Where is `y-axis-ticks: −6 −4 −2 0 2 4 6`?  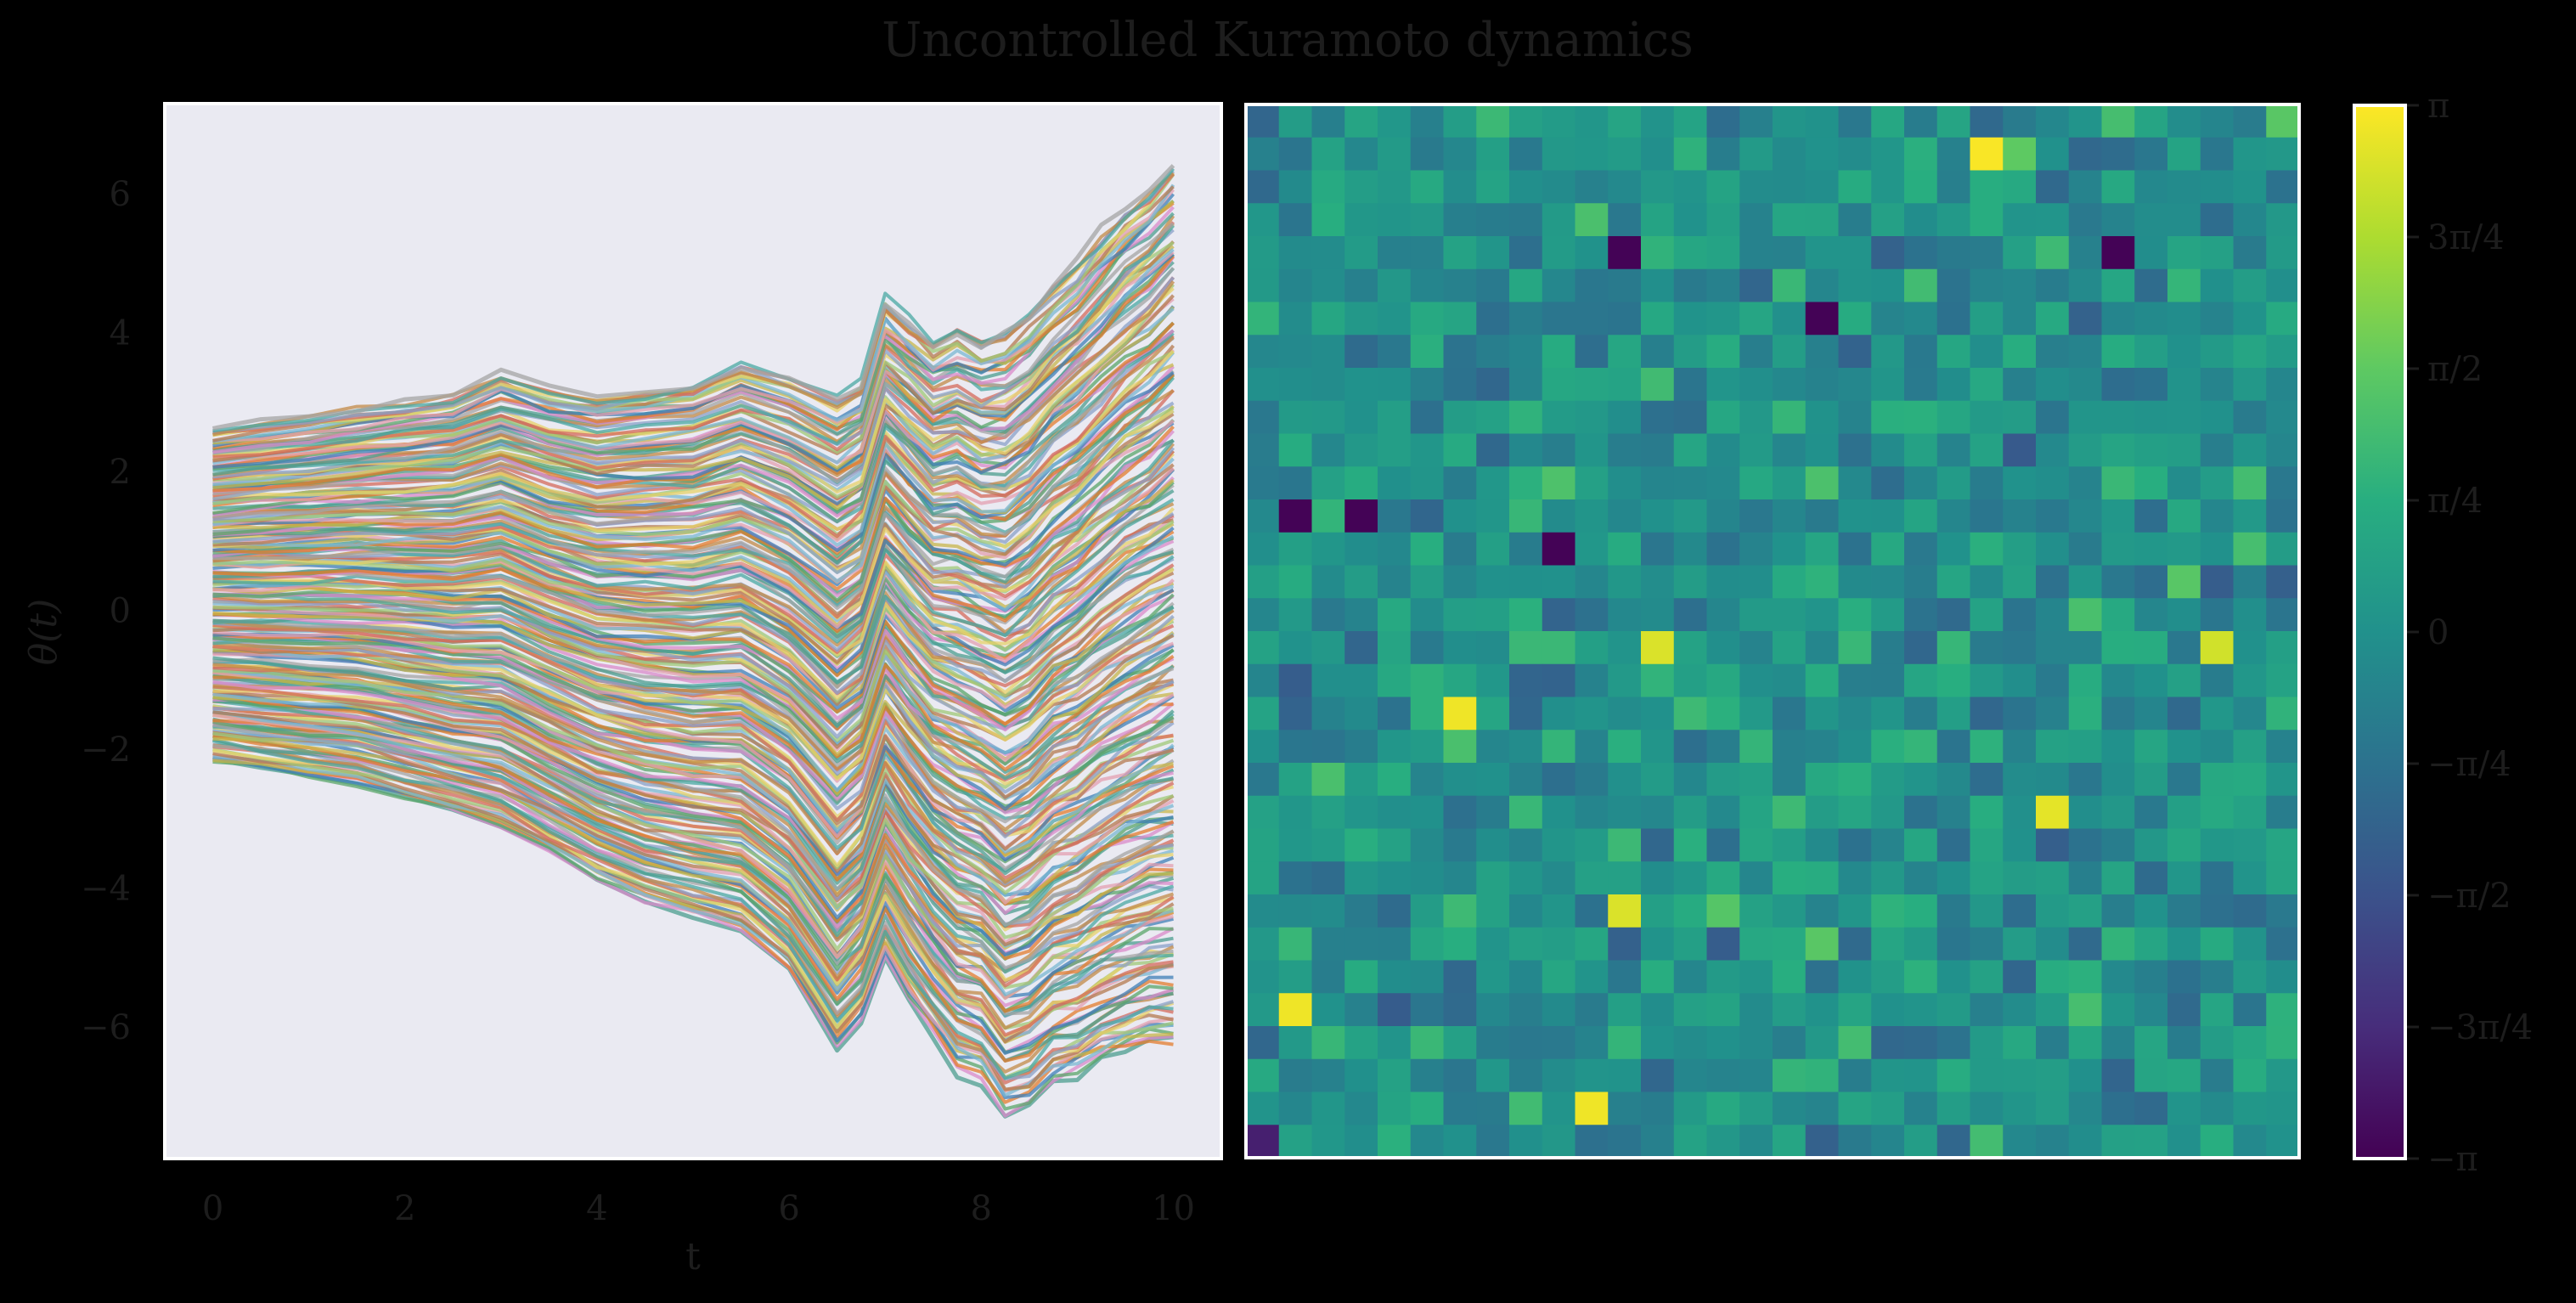
y-axis-ticks: −6 −4 −2 0 2 4 6 is located at coordinates (106, 611).